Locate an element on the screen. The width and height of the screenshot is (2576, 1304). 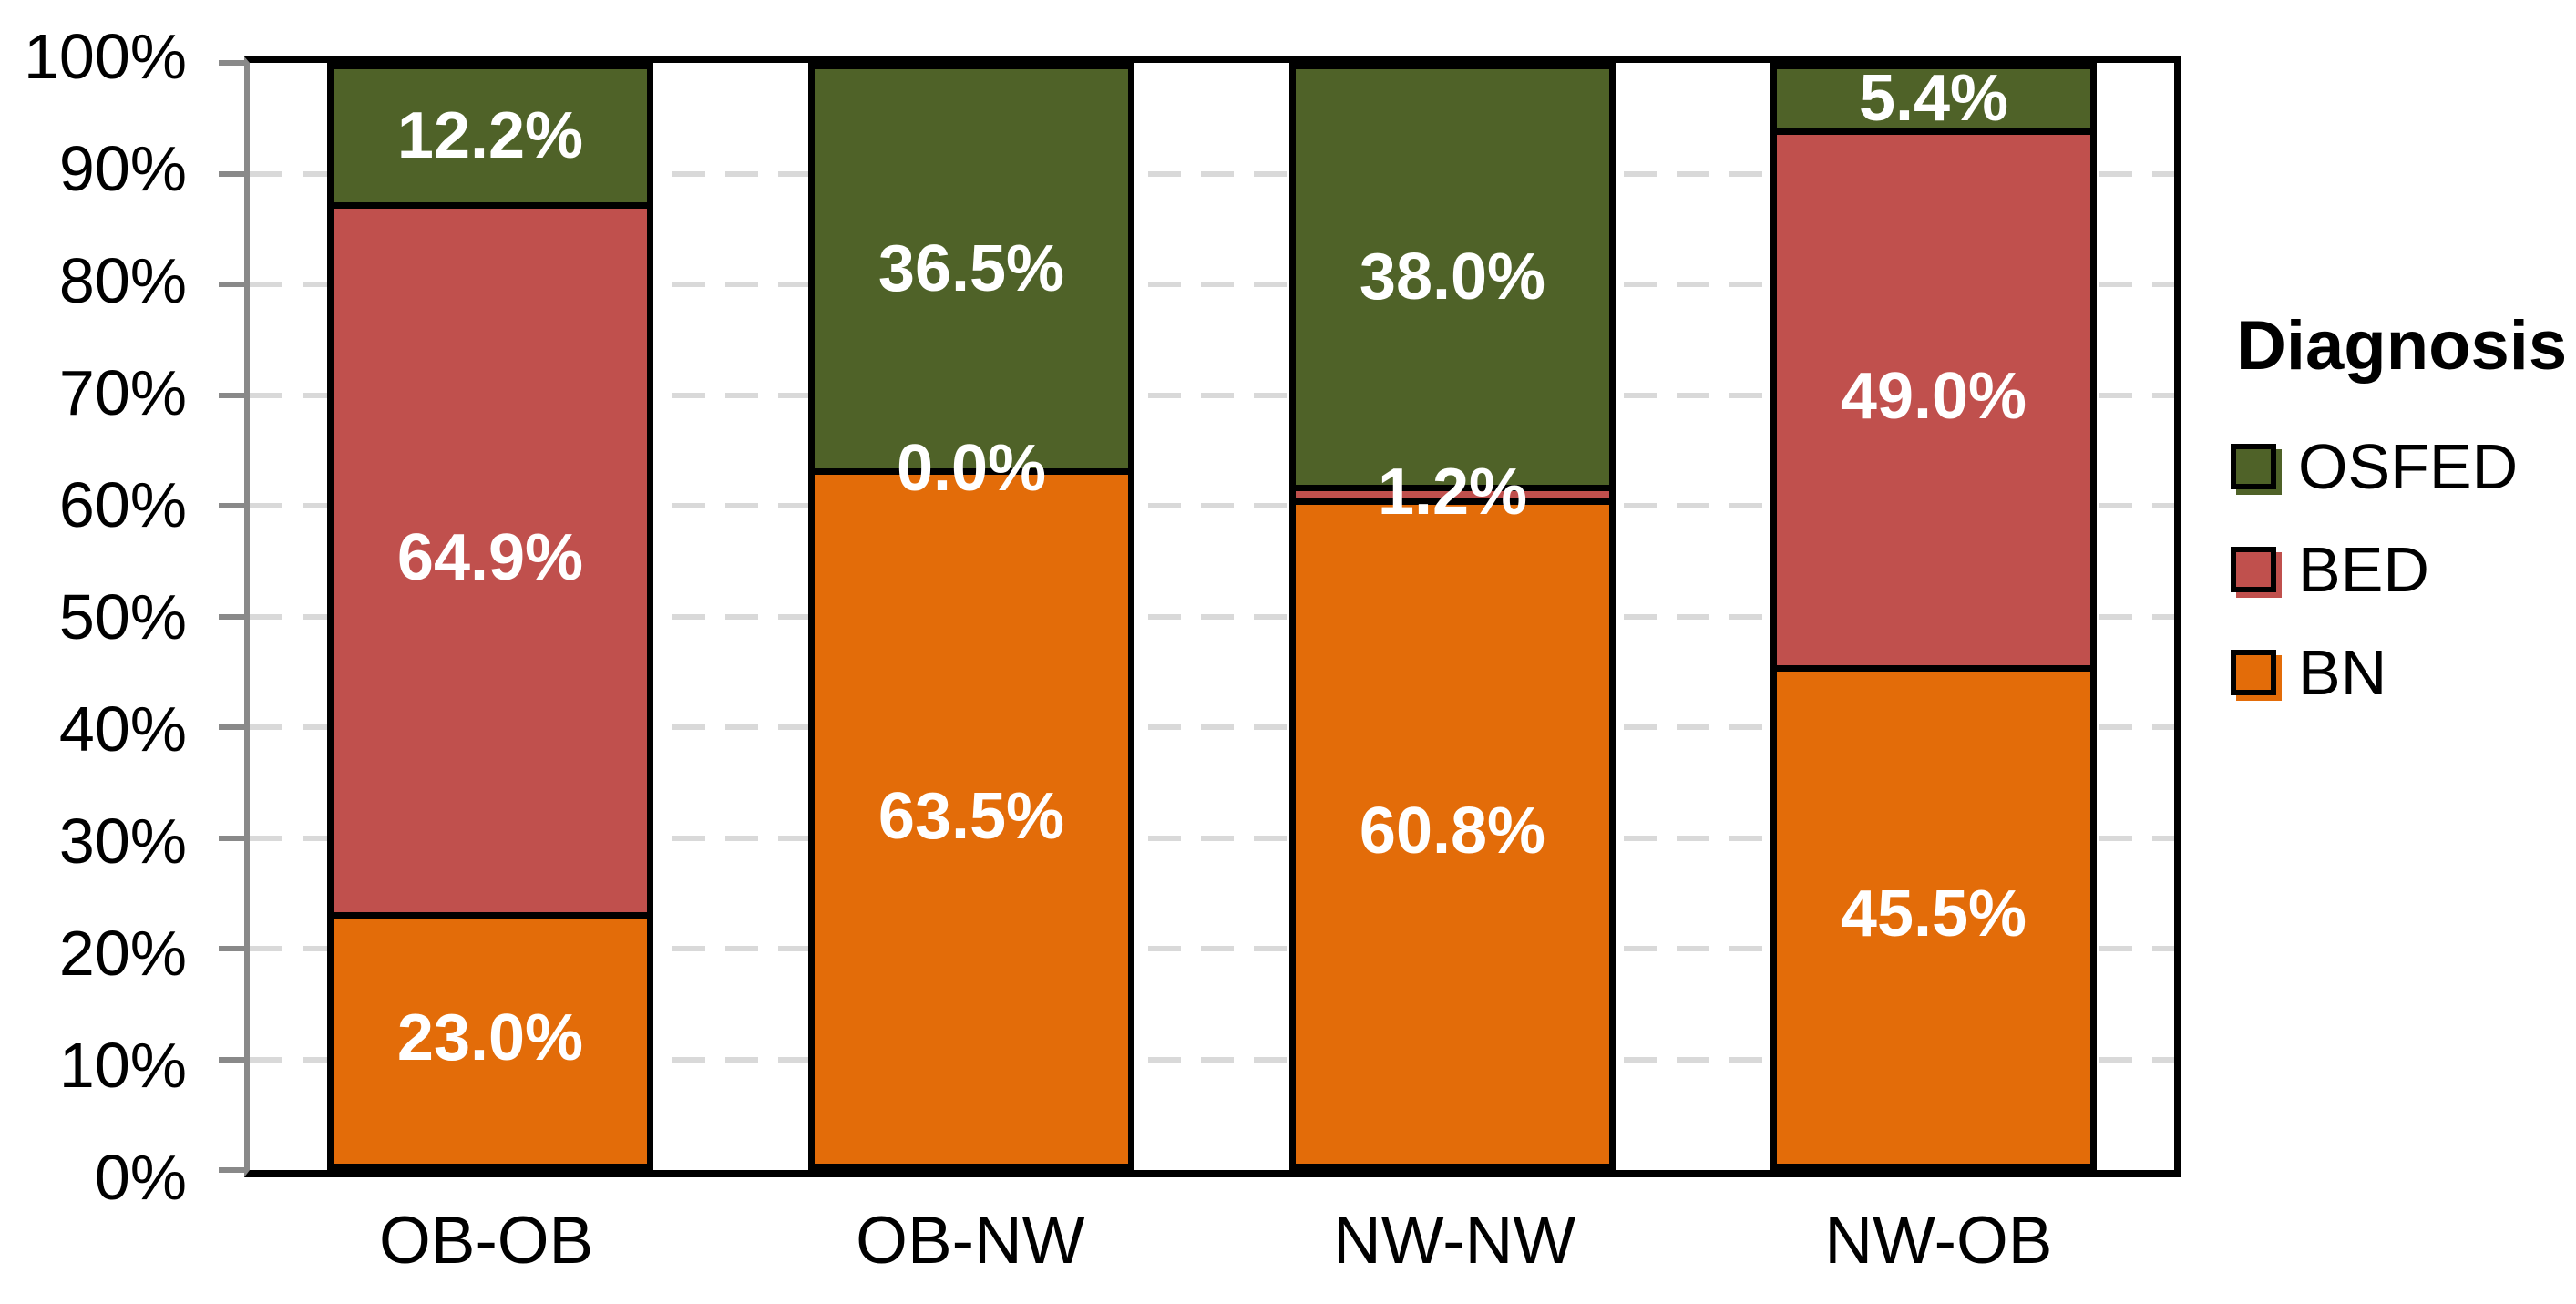
segment-osfed-nw-ob is located at coordinates (1934, 98).